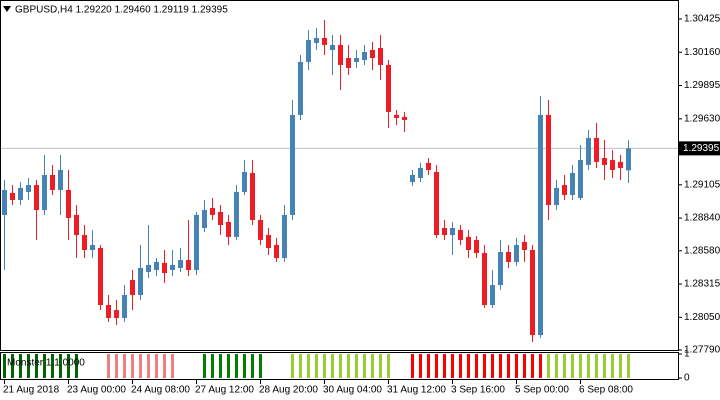 This screenshot has width=720, height=400. Describe the element at coordinates (478, 390) in the screenshot. I see `x-tick-label: 3 Sep 16:00` at that location.